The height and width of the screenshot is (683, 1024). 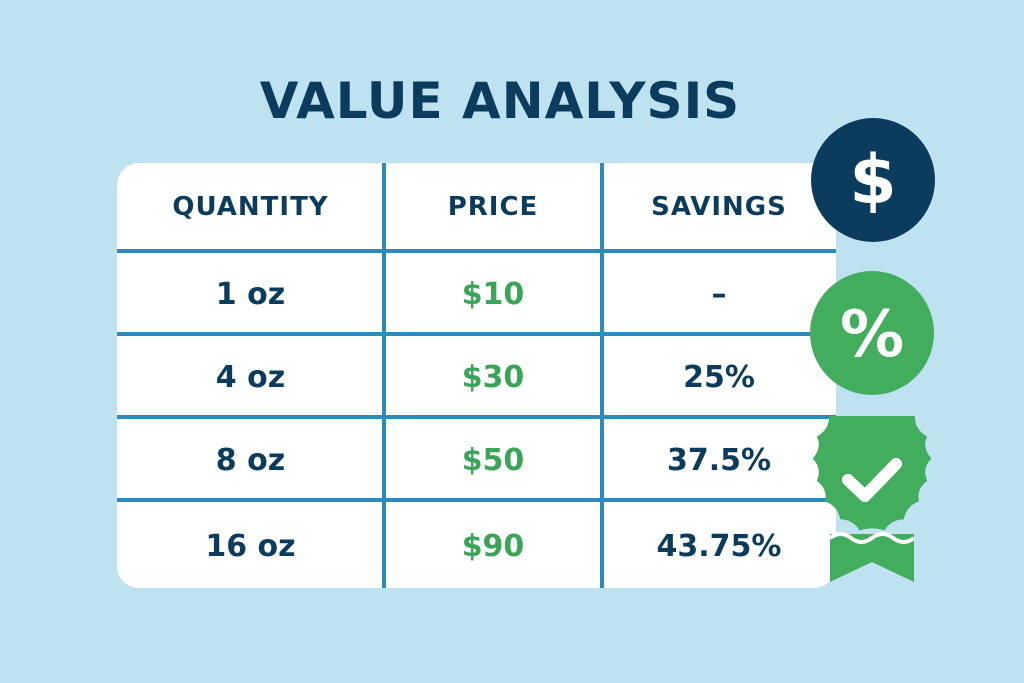 I want to click on dollar-circle-icon: $, so click(x=873, y=180).